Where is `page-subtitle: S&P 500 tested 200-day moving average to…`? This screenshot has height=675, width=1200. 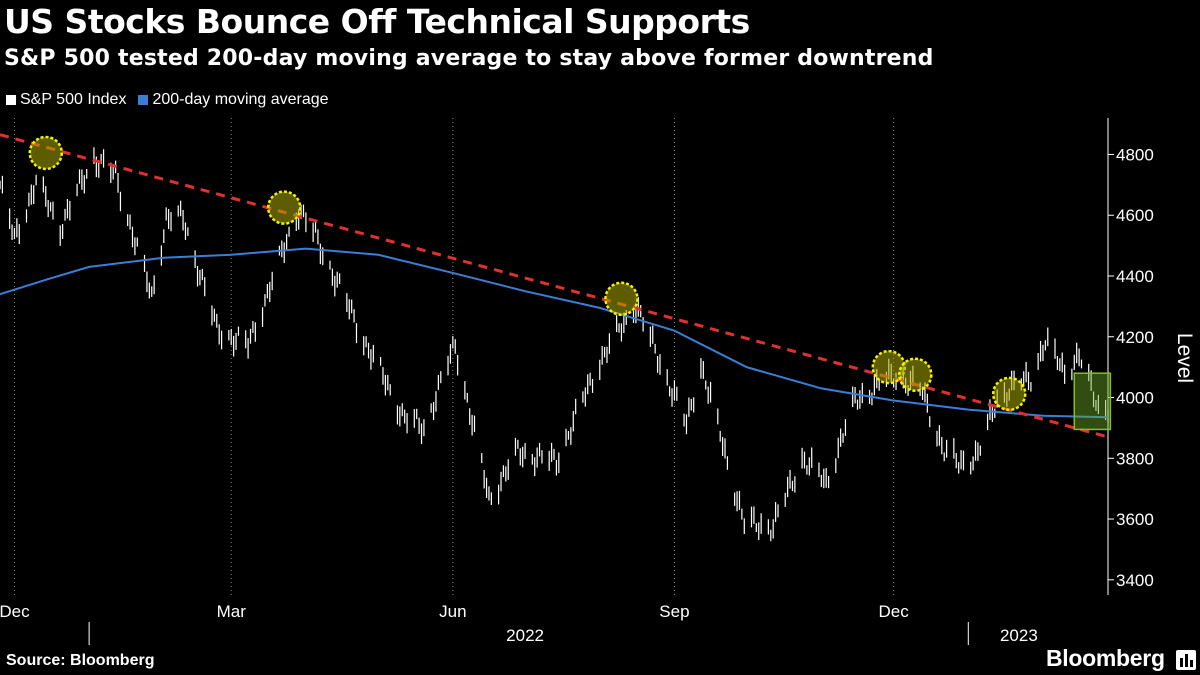
page-subtitle: S&P 500 tested 200-day moving average to… is located at coordinates (469, 58).